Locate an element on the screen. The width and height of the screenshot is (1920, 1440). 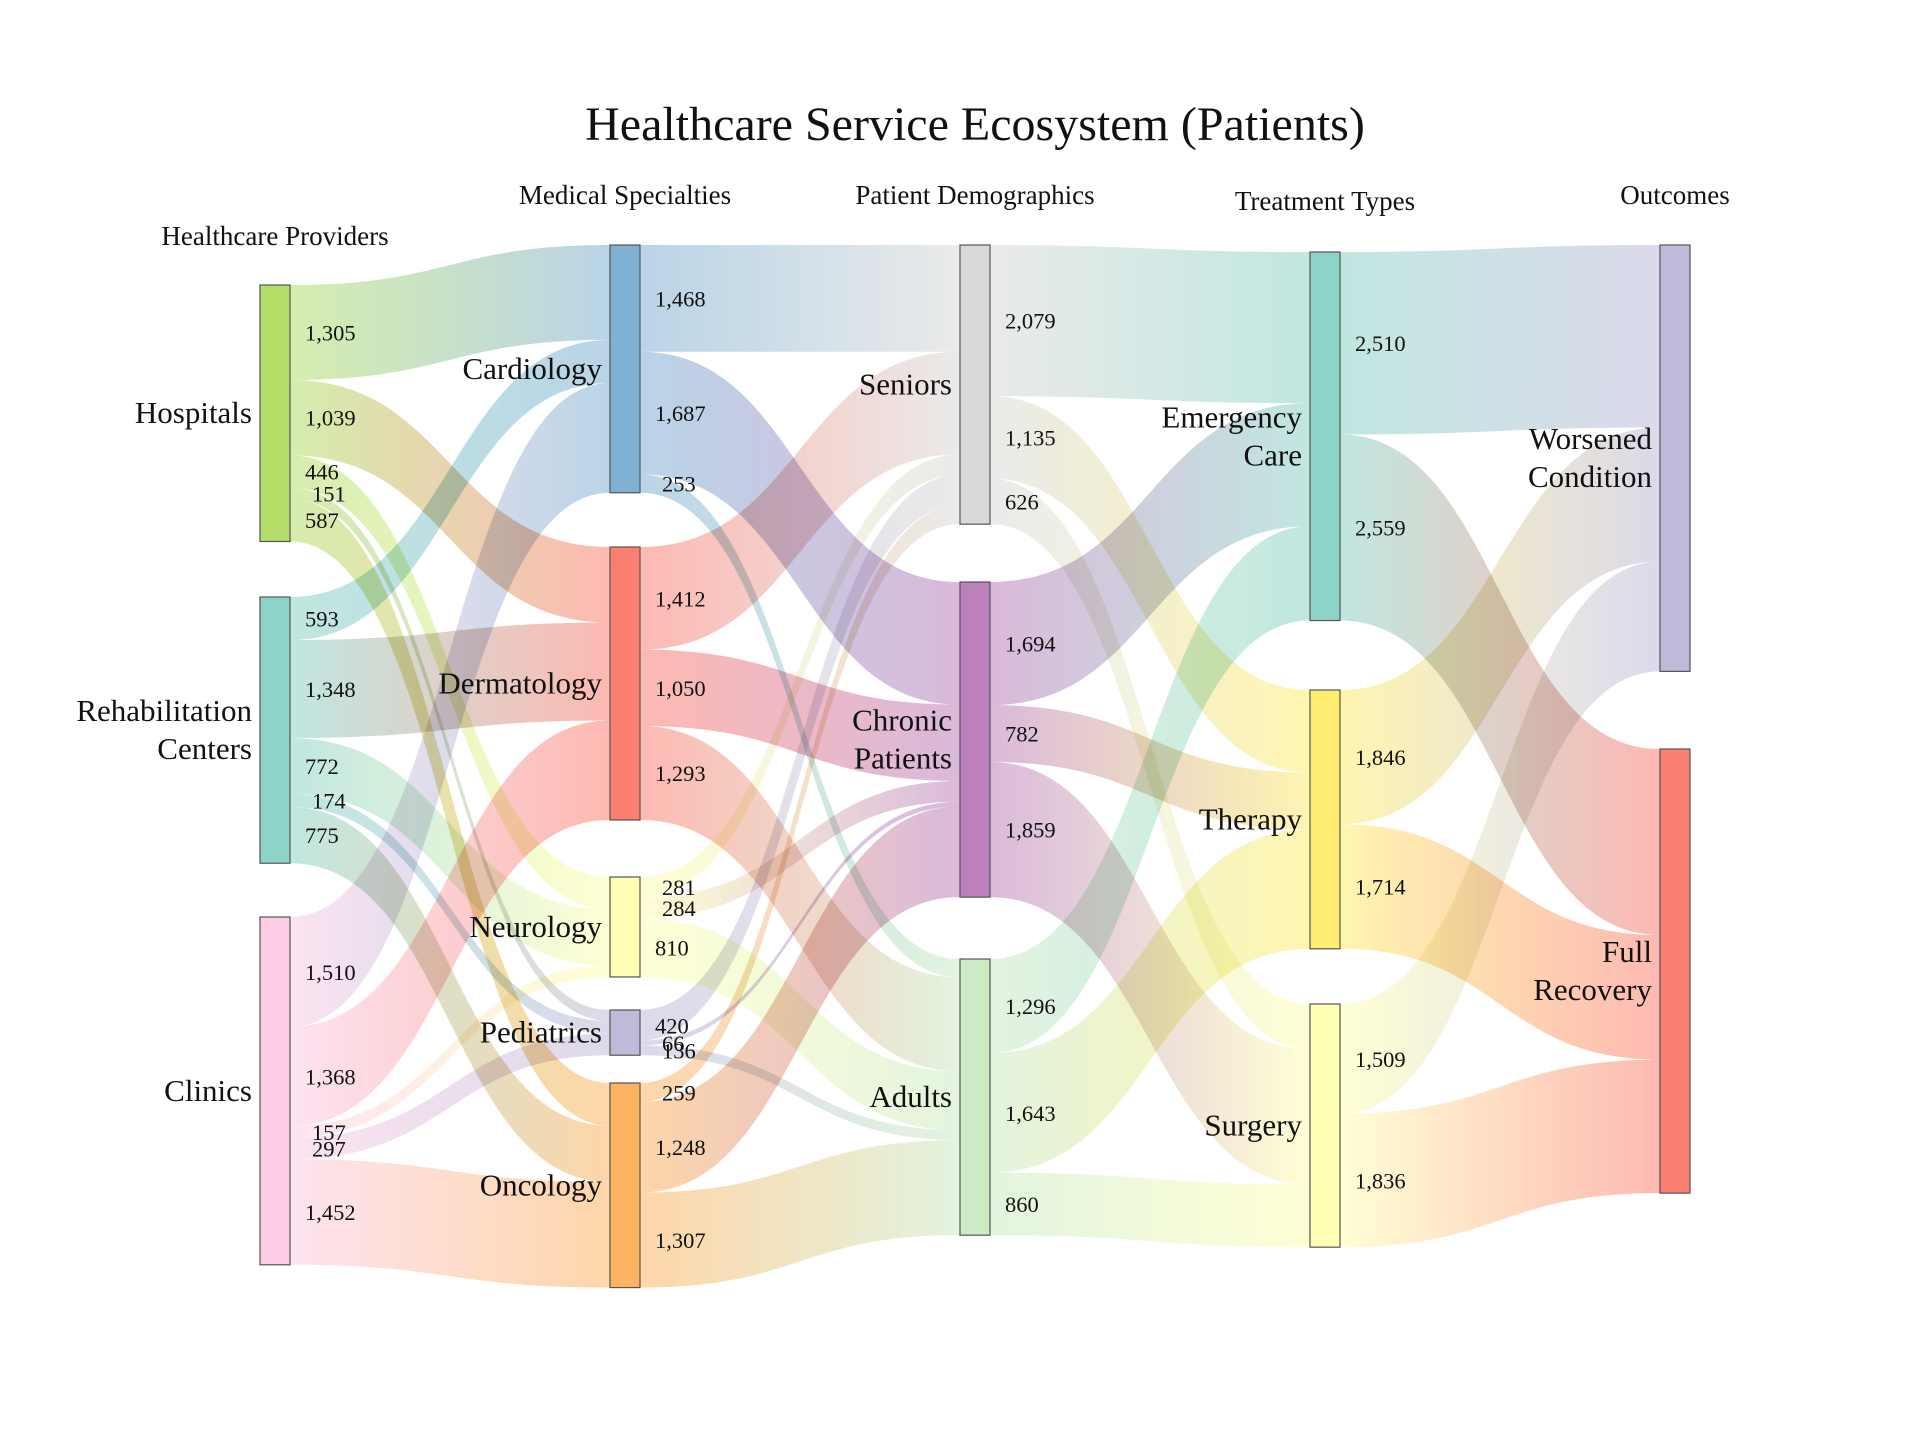
link-oncology-to-chronic is located at coordinates (800, 999).